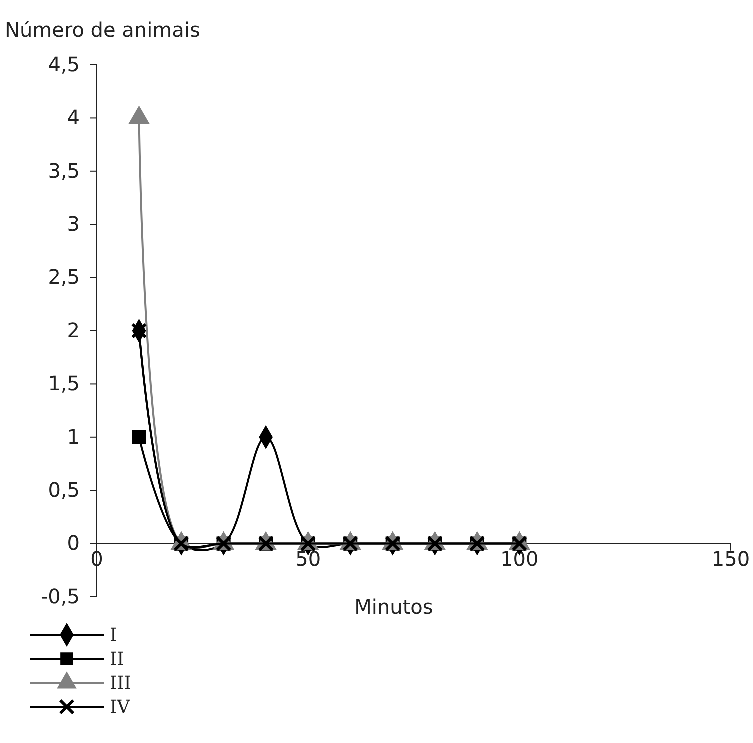  Describe the element at coordinates (519, 558) in the screenshot. I see `x-tick-label: 100` at that location.